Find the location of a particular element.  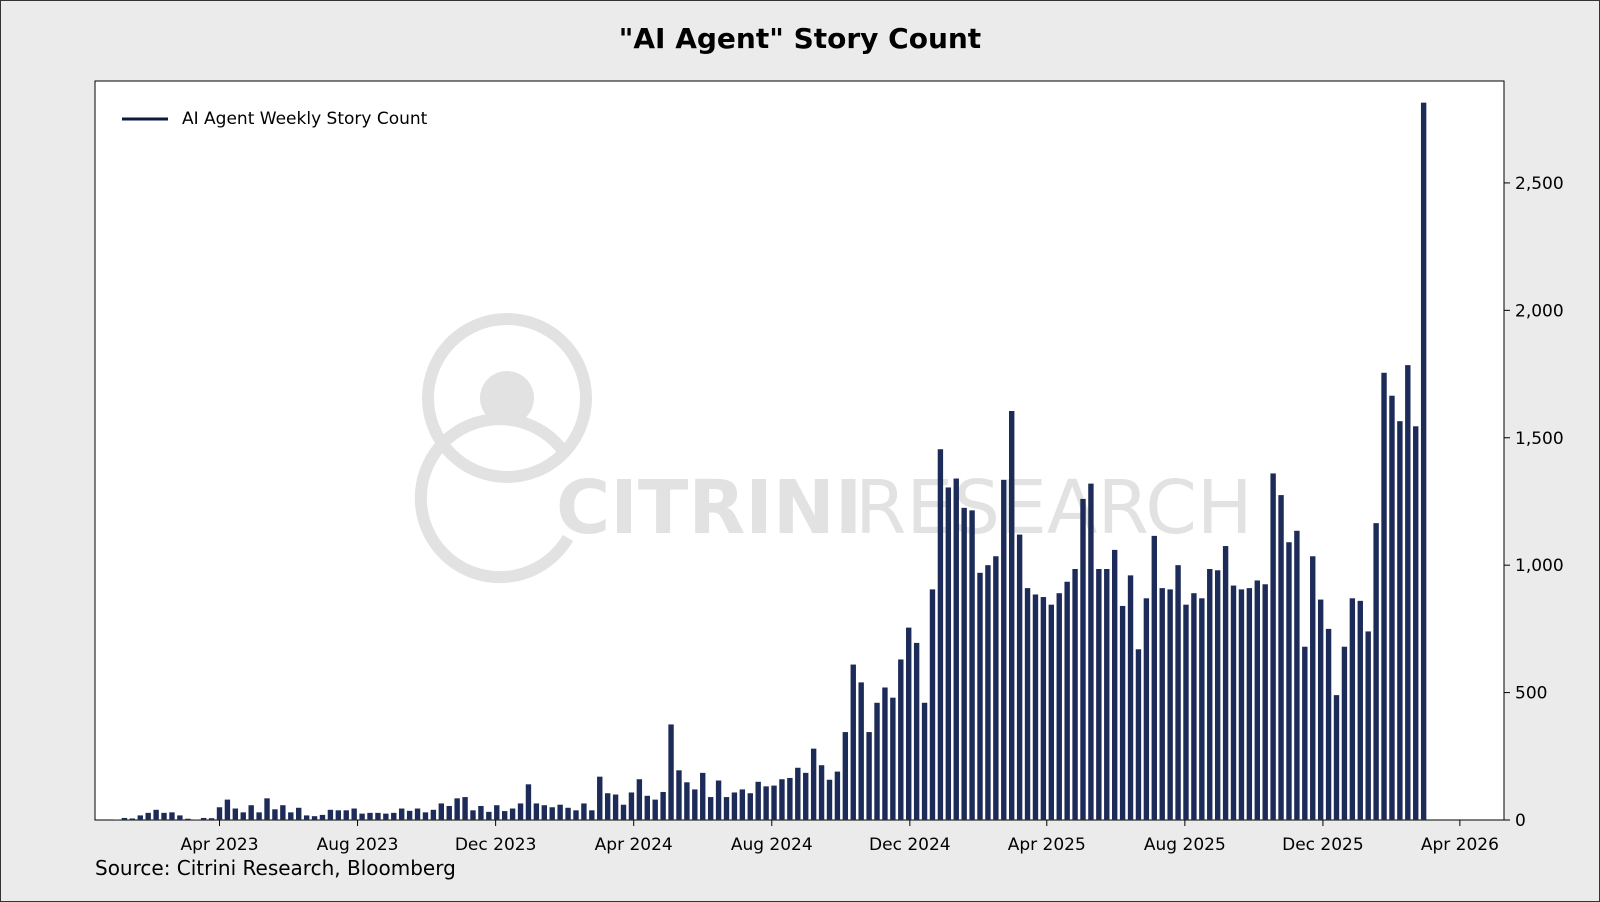

x-tick-label: Dec 2024 is located at coordinates (910, 845).